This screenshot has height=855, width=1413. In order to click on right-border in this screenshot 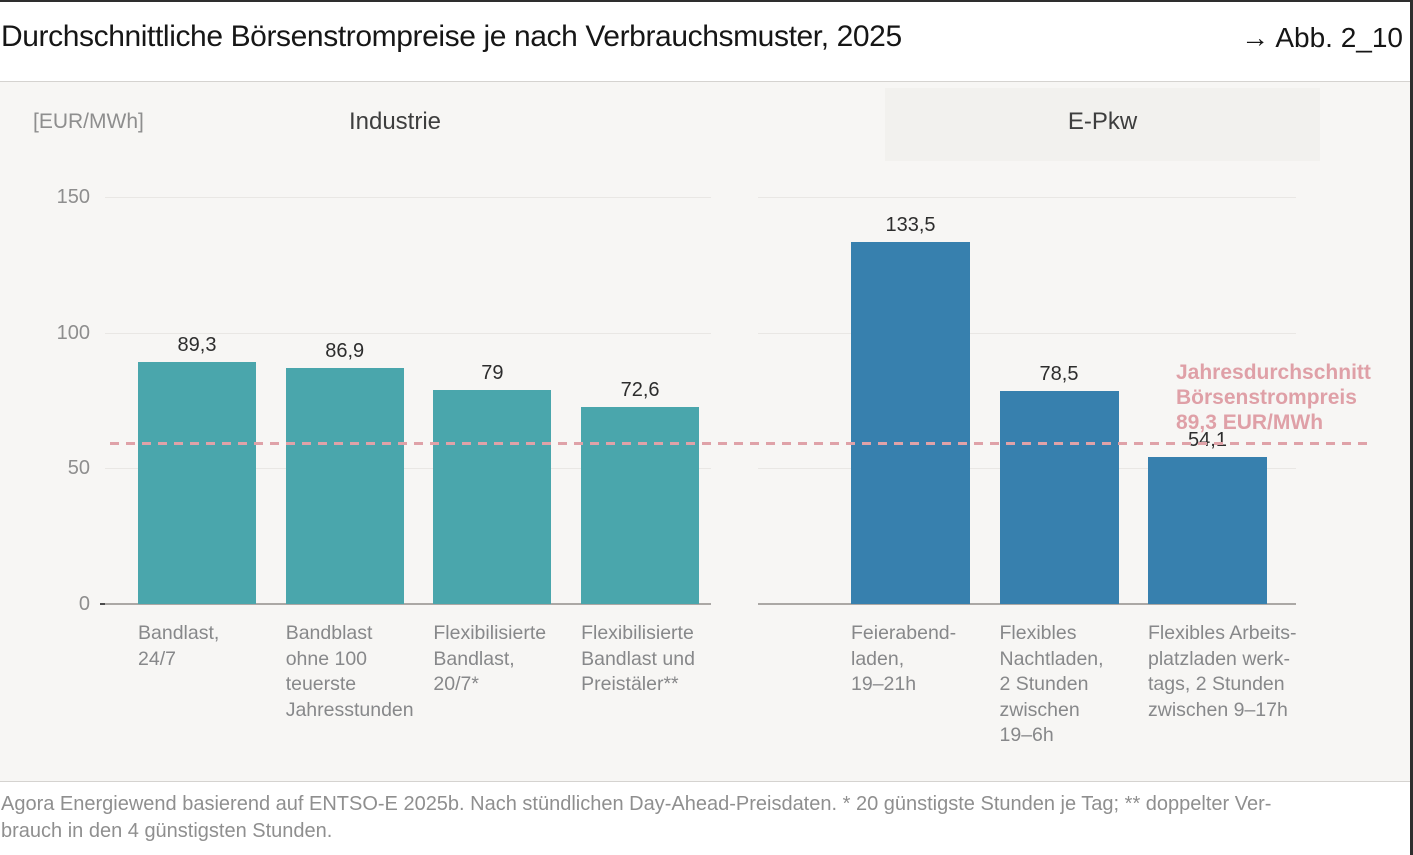, I will do `click(1411, 427)`.